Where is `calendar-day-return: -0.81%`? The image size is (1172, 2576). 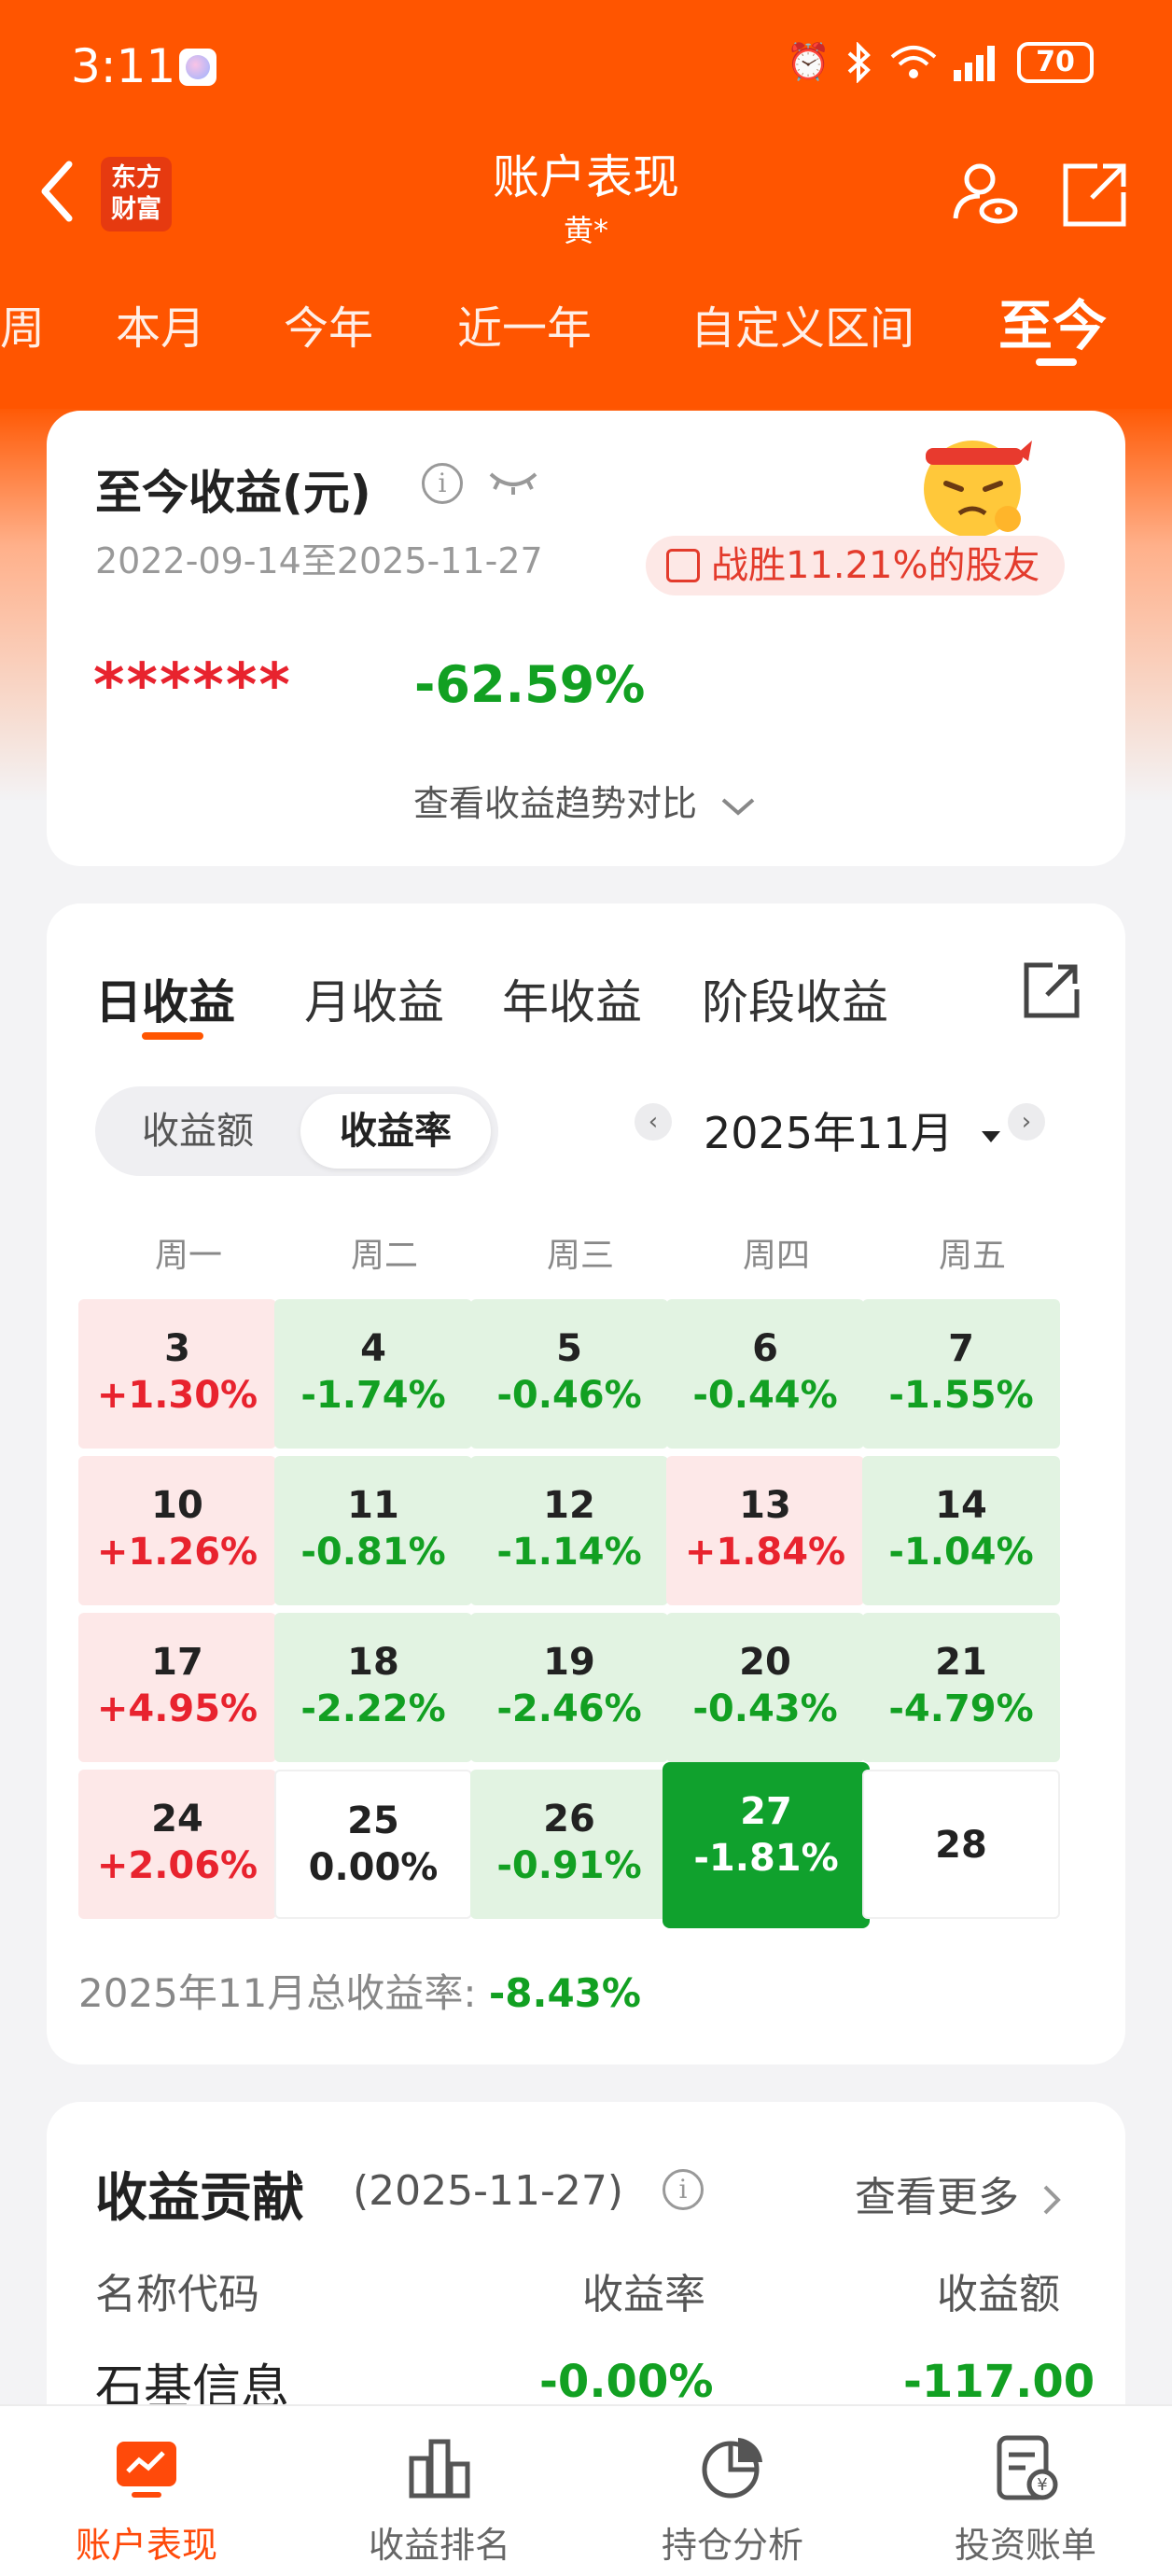 calendar-day-return: -0.81% is located at coordinates (373, 1552).